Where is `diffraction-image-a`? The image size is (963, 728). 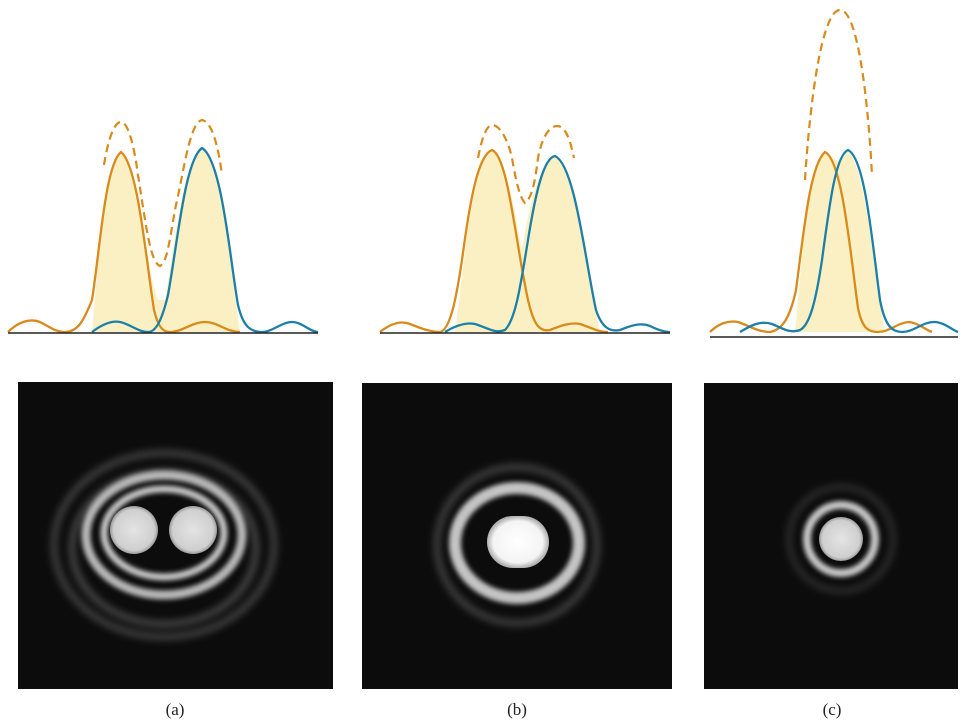
diffraction-image-a is located at coordinates (175, 535).